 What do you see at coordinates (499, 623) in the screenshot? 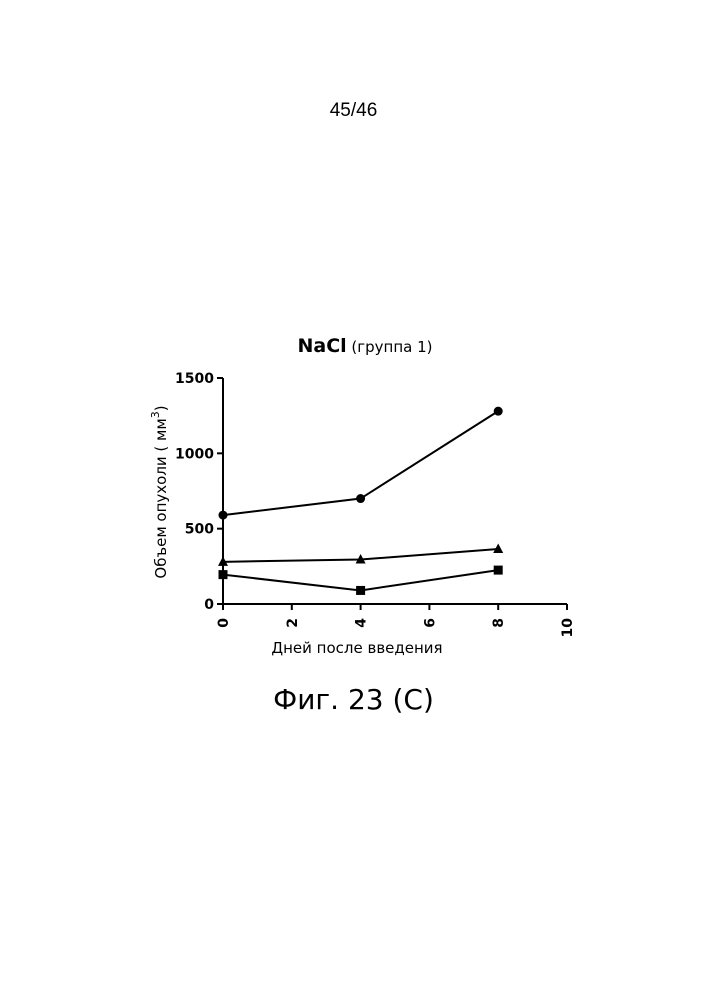
I see `x-tick-label: 8` at bounding box center [499, 623].